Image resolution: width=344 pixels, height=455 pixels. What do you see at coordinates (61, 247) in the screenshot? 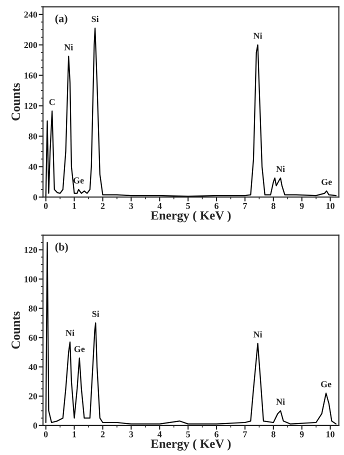
I see `annotation: (b)` at bounding box center [61, 247].